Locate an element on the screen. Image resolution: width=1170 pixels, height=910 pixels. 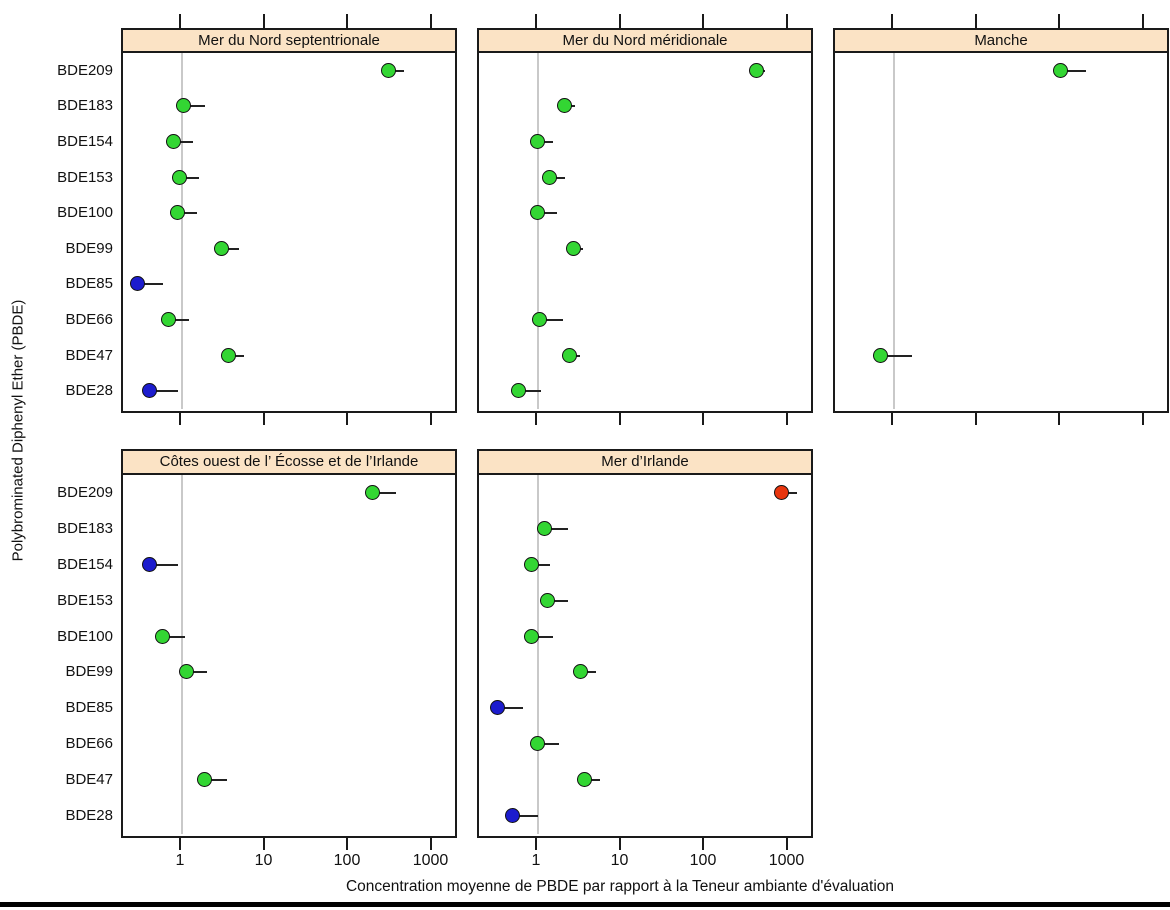
bottom-divider-bar is located at coordinates (585, 904).